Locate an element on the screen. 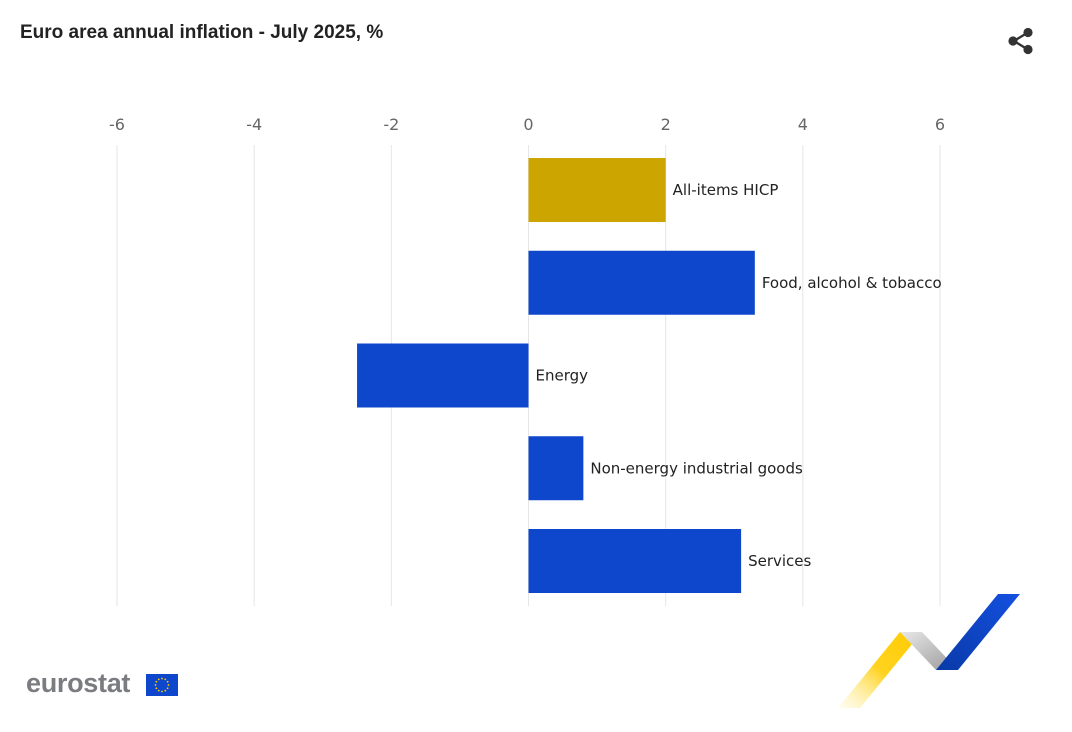  logo-text: eurostat is located at coordinates (78, 683).